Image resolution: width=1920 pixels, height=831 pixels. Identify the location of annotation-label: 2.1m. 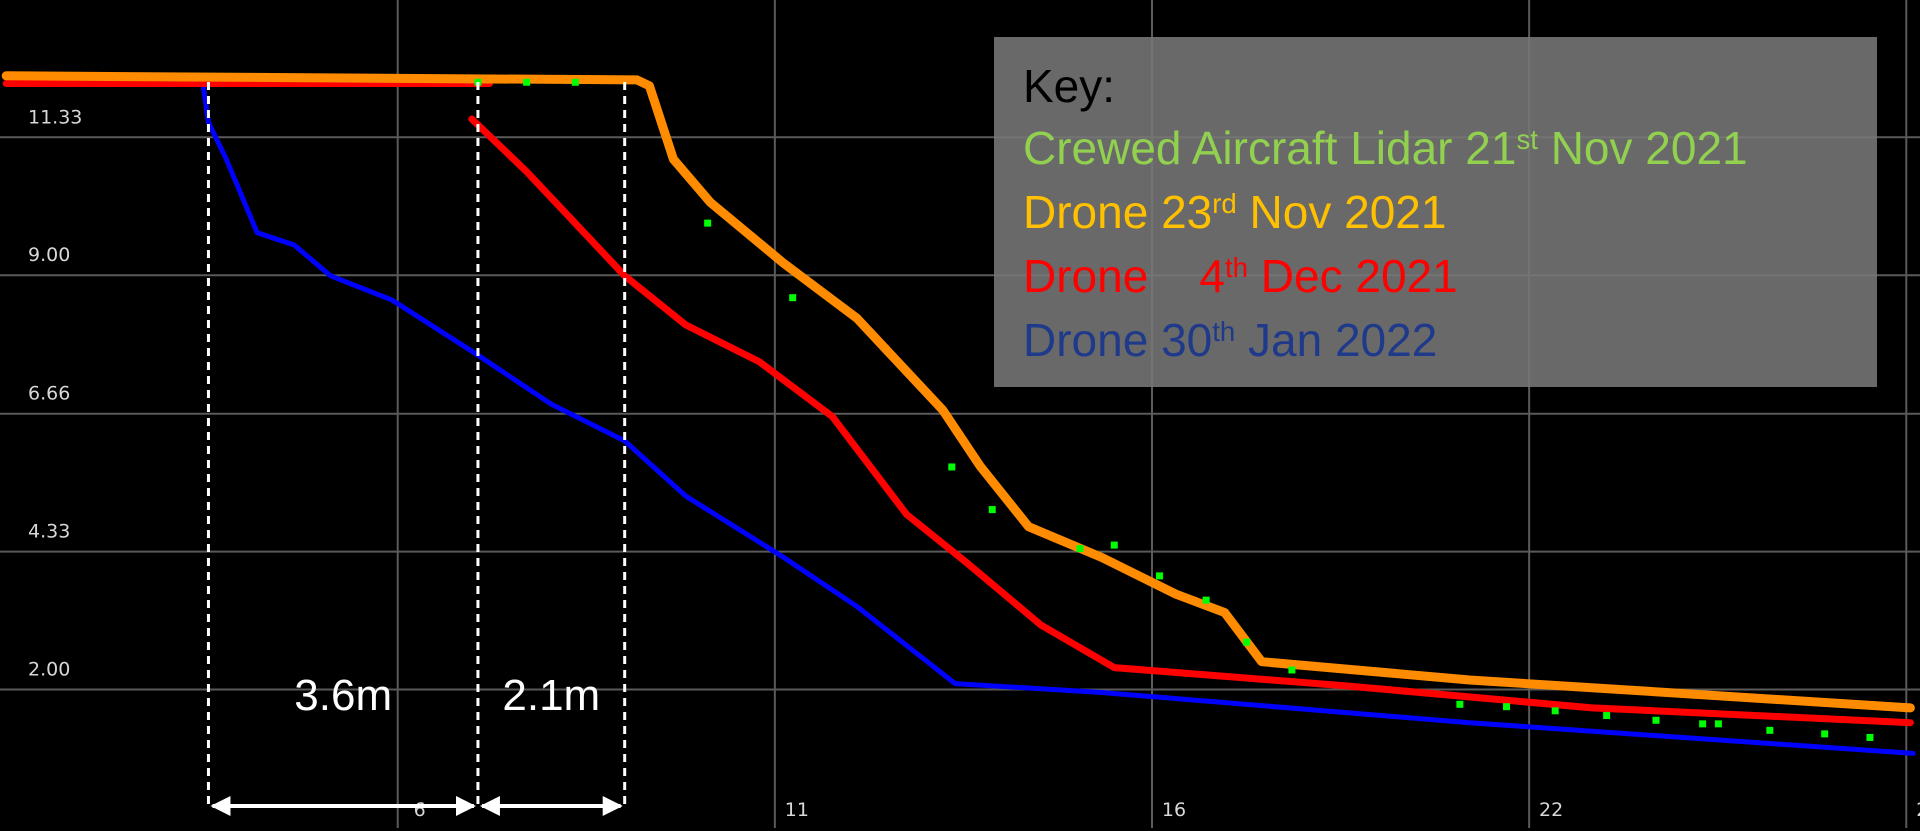
(551, 695).